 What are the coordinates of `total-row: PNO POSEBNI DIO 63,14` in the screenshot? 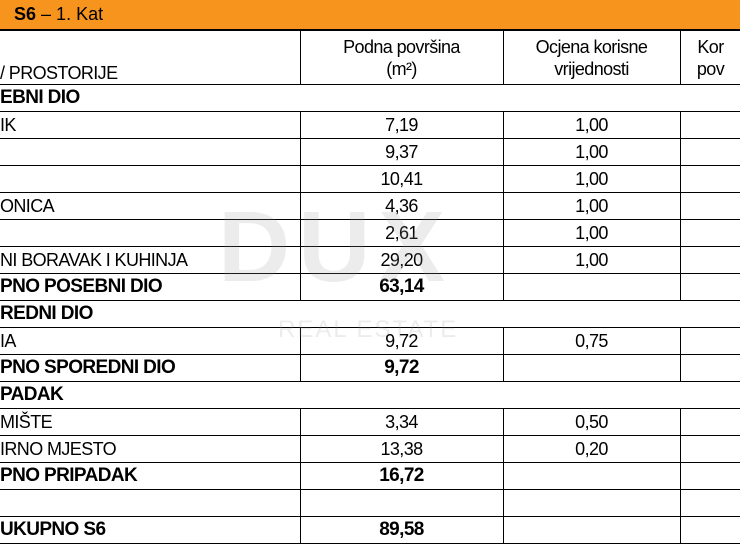 It's located at (370, 287).